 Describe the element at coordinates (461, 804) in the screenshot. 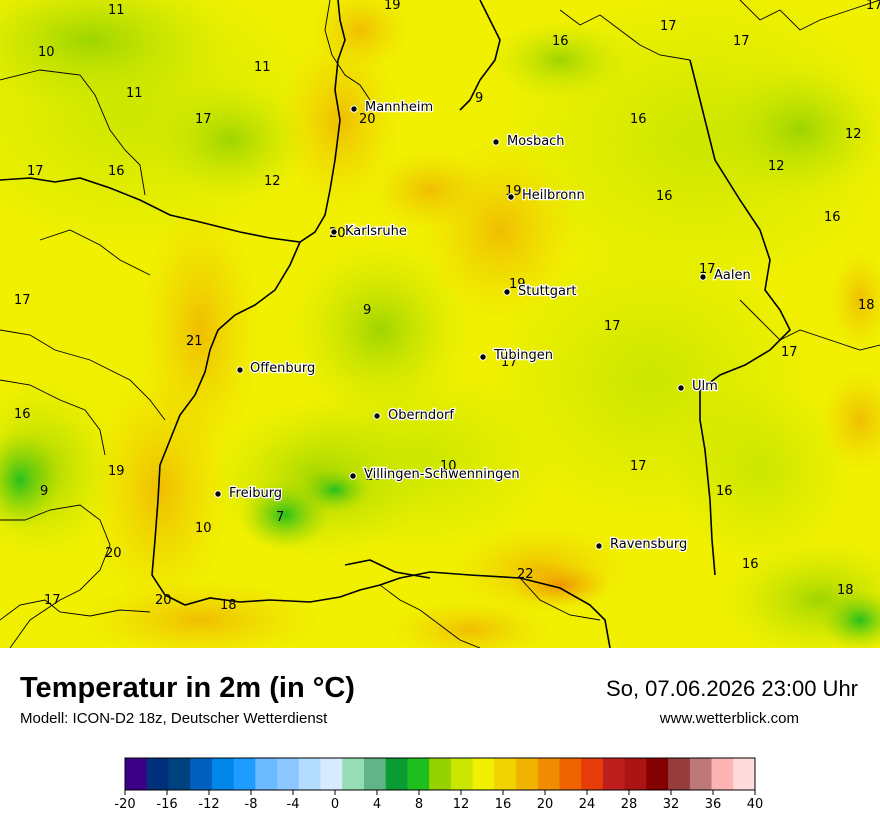

I see `legend-tick-label: 12` at that location.